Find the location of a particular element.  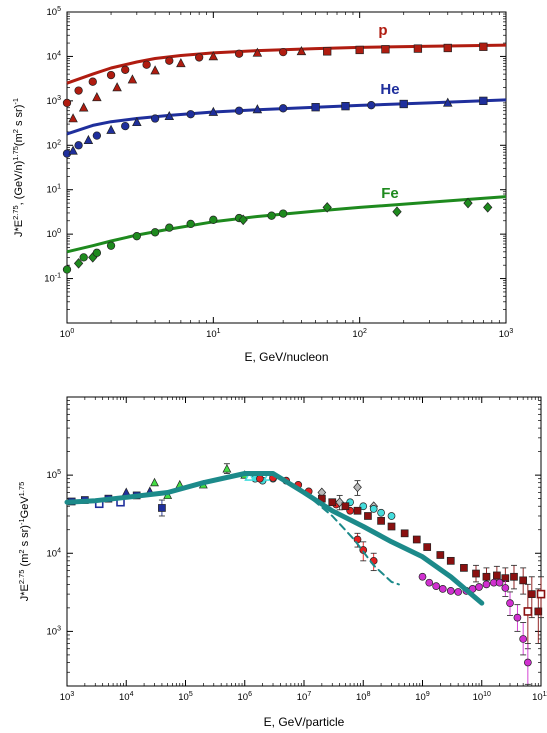

y-tick-label: 10⁵ is located at coordinates (54, 475).